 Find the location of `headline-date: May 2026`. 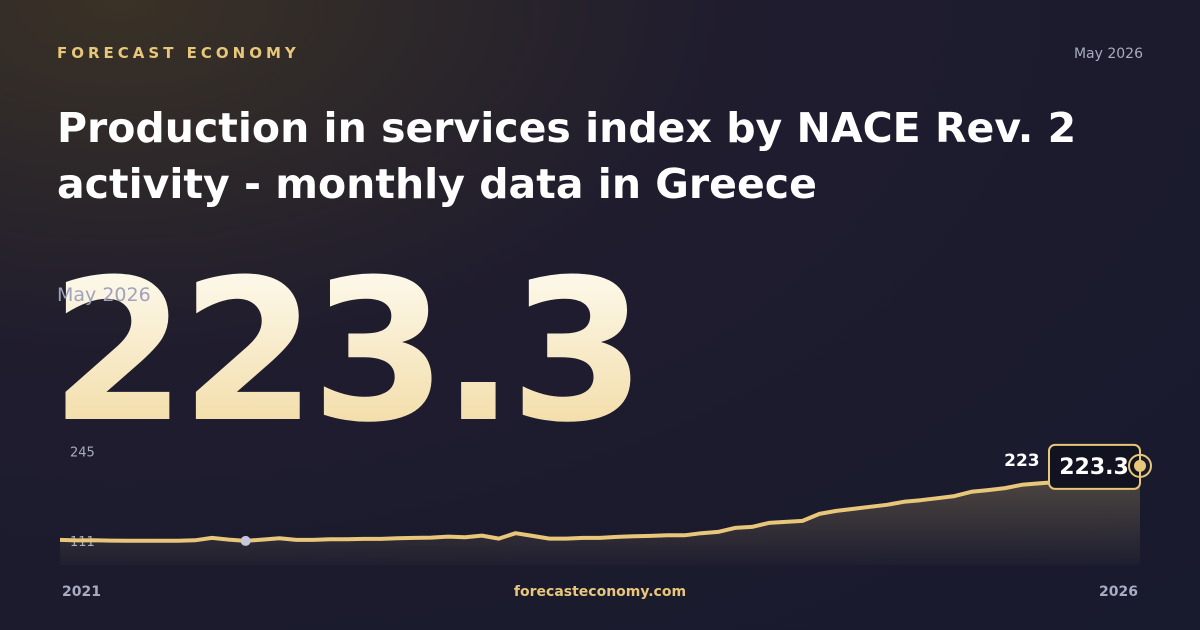

headline-date: May 2026 is located at coordinates (104, 295).